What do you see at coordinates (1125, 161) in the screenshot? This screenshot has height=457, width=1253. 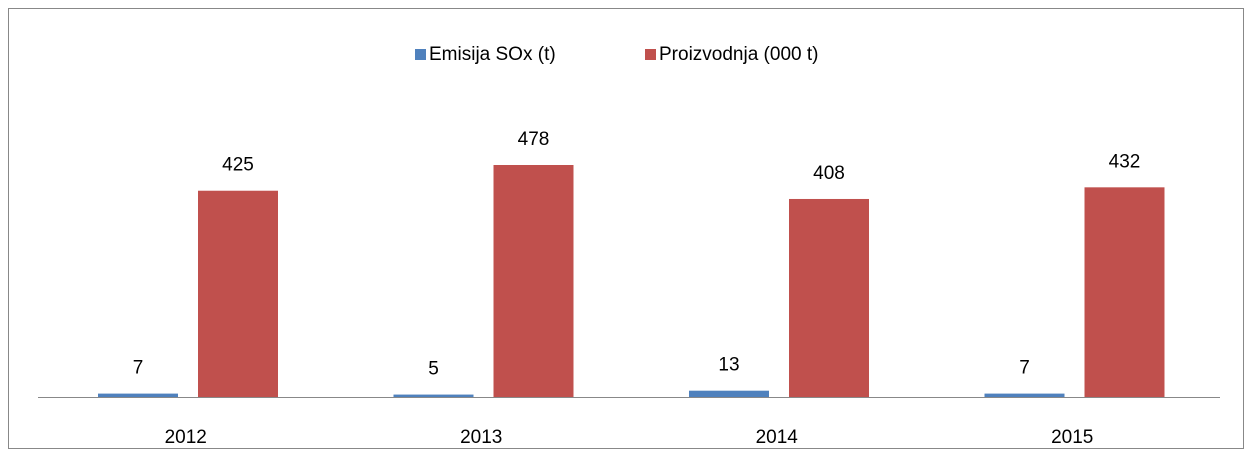 I see `data-label: 432` at bounding box center [1125, 161].